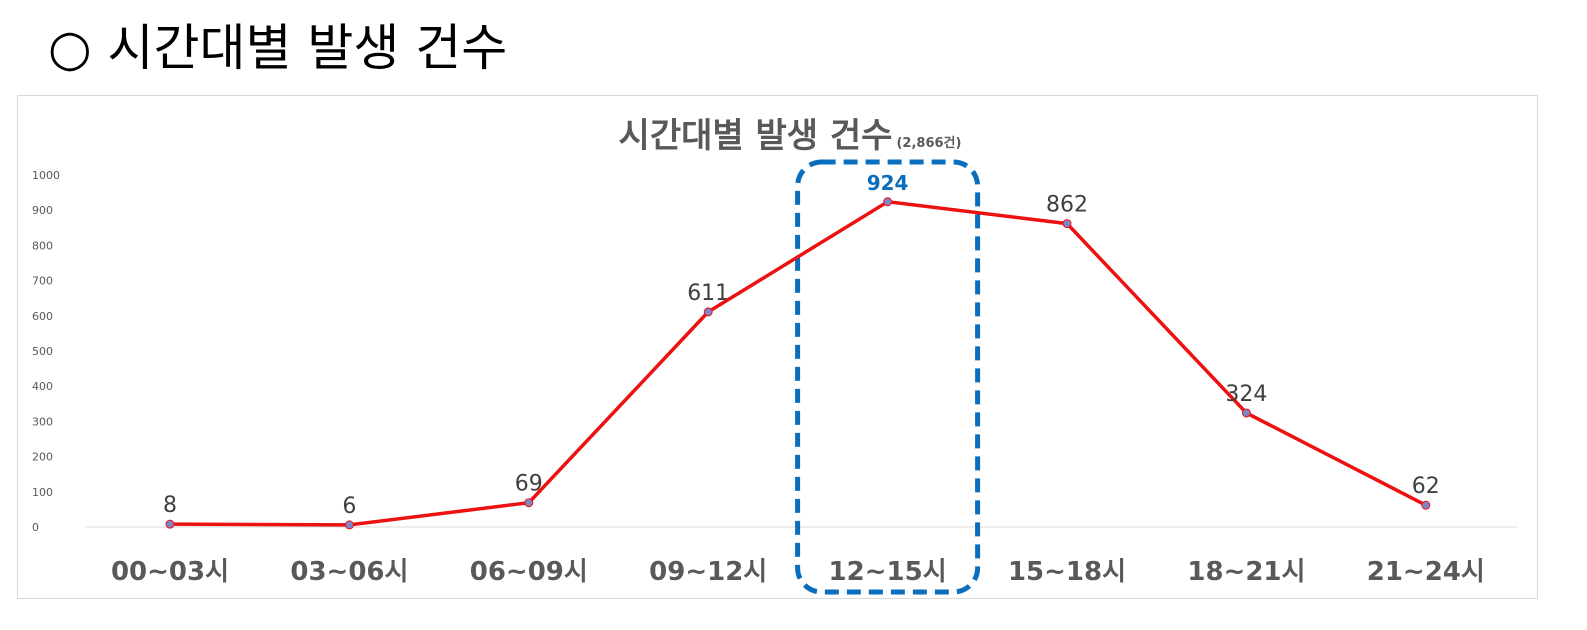  What do you see at coordinates (42, 281) in the screenshot?
I see `y-tick-label: 700` at bounding box center [42, 281].